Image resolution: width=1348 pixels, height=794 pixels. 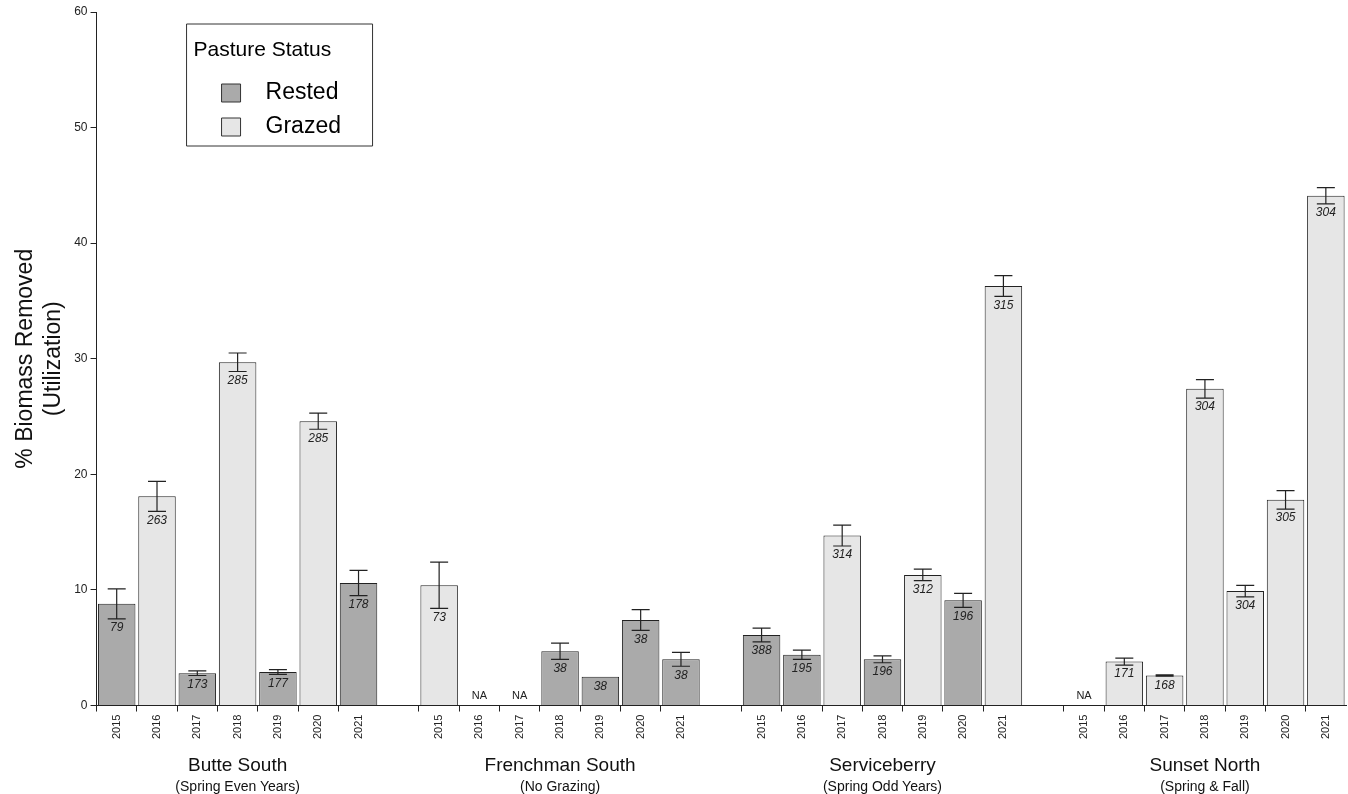 I want to click on y-tick-label: 40, so click(x=81, y=242).